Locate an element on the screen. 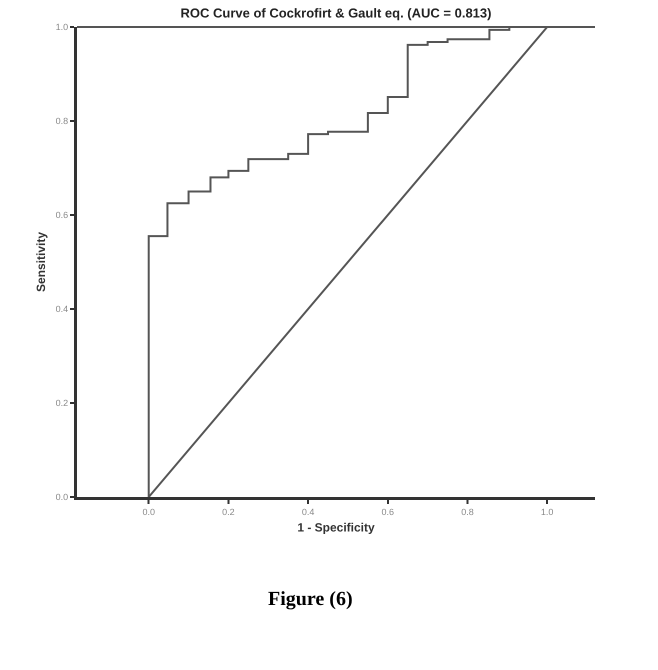  x-tick-label: 0.2 is located at coordinates (228, 511).